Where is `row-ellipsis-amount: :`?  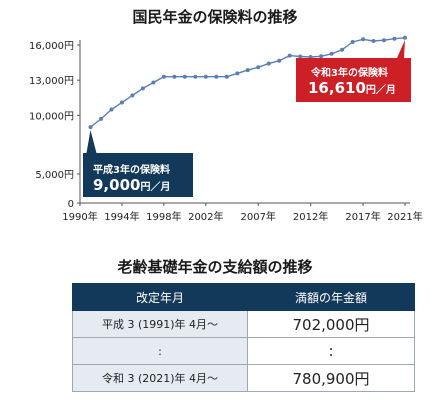
row-ellipsis-amount: : is located at coordinates (331, 351).